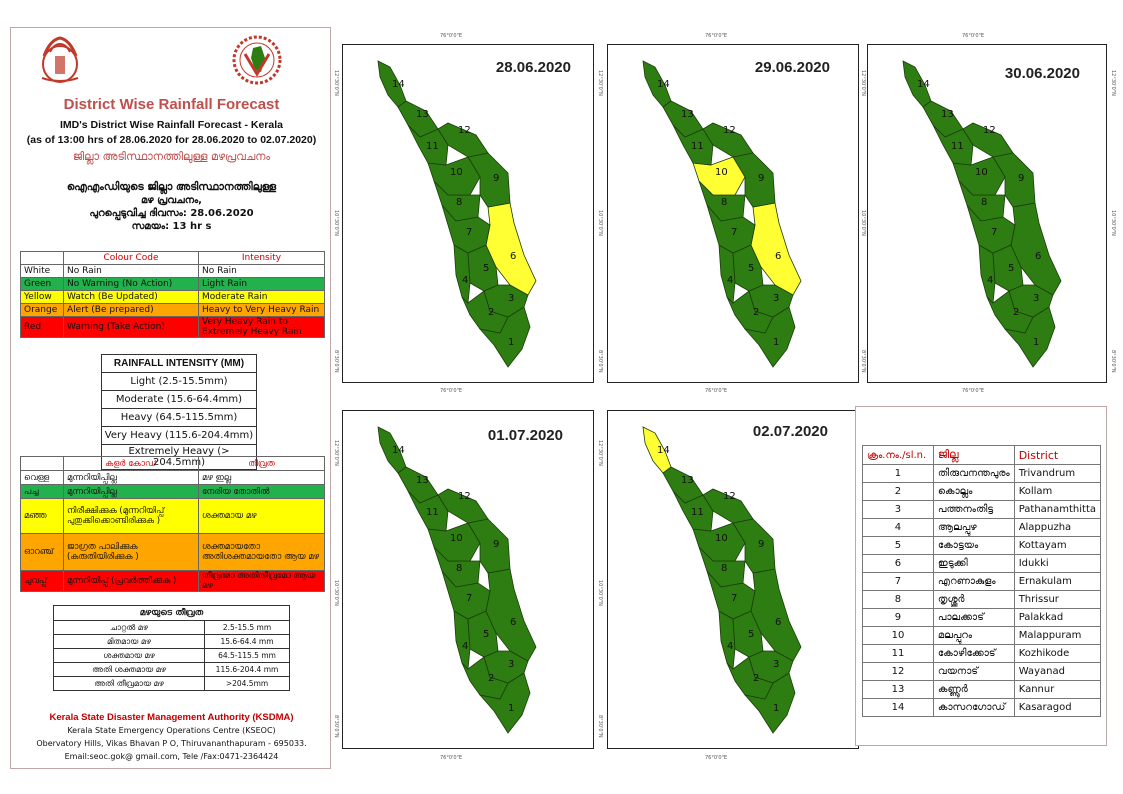 The image size is (1123, 794). I want to click on intensity-ml-value: 64.5-115.5 mm, so click(247, 655).